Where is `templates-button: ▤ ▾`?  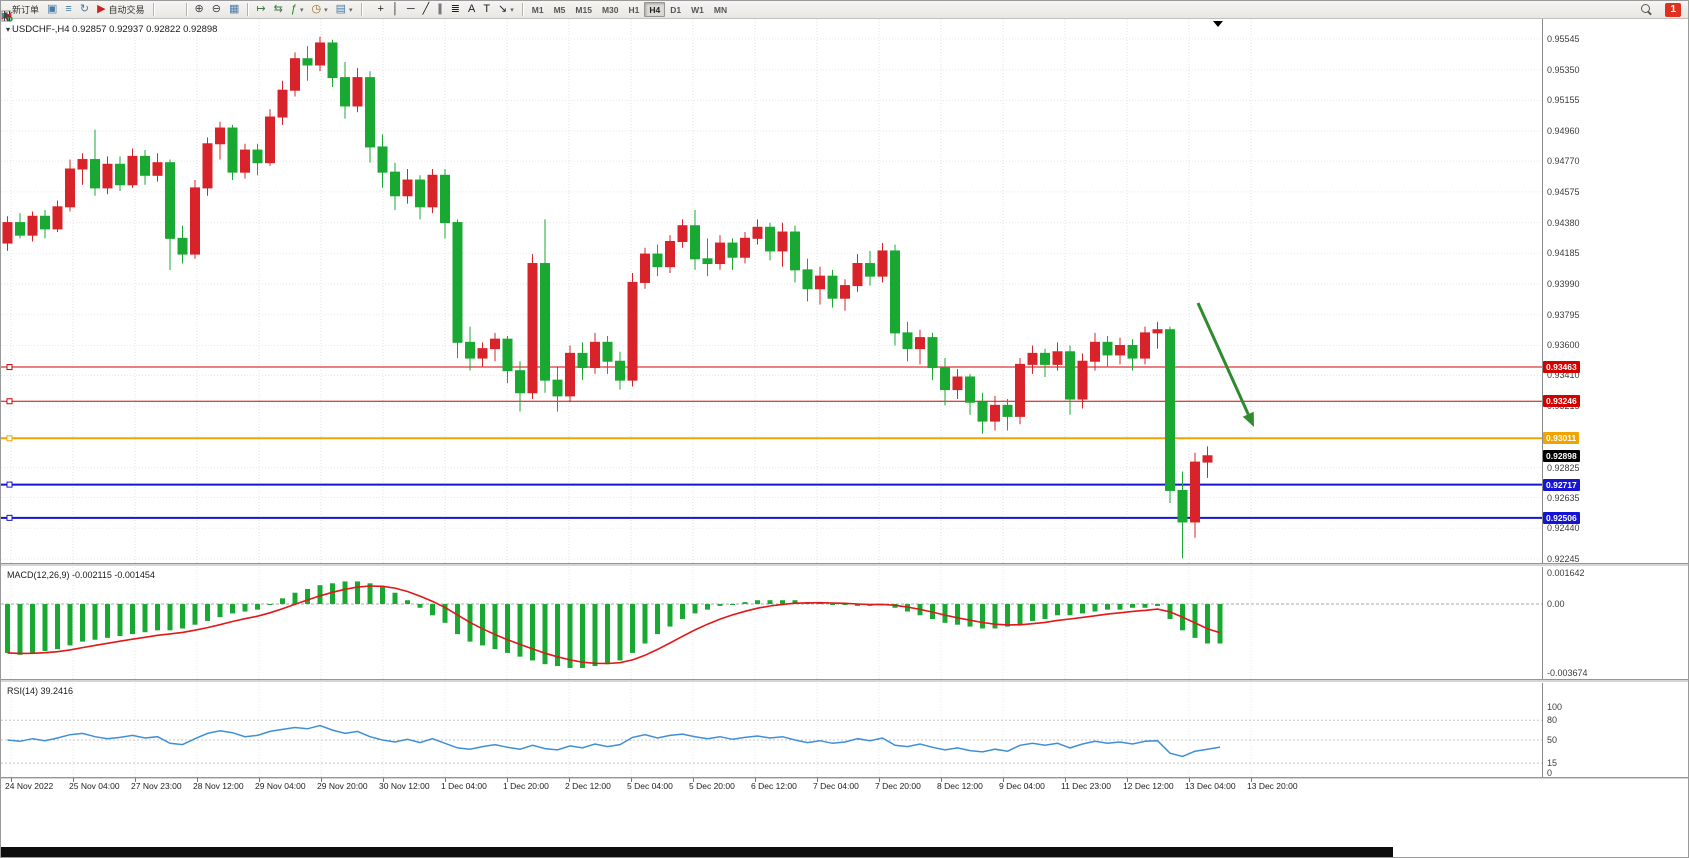 templates-button: ▤ ▾ is located at coordinates (344, 9).